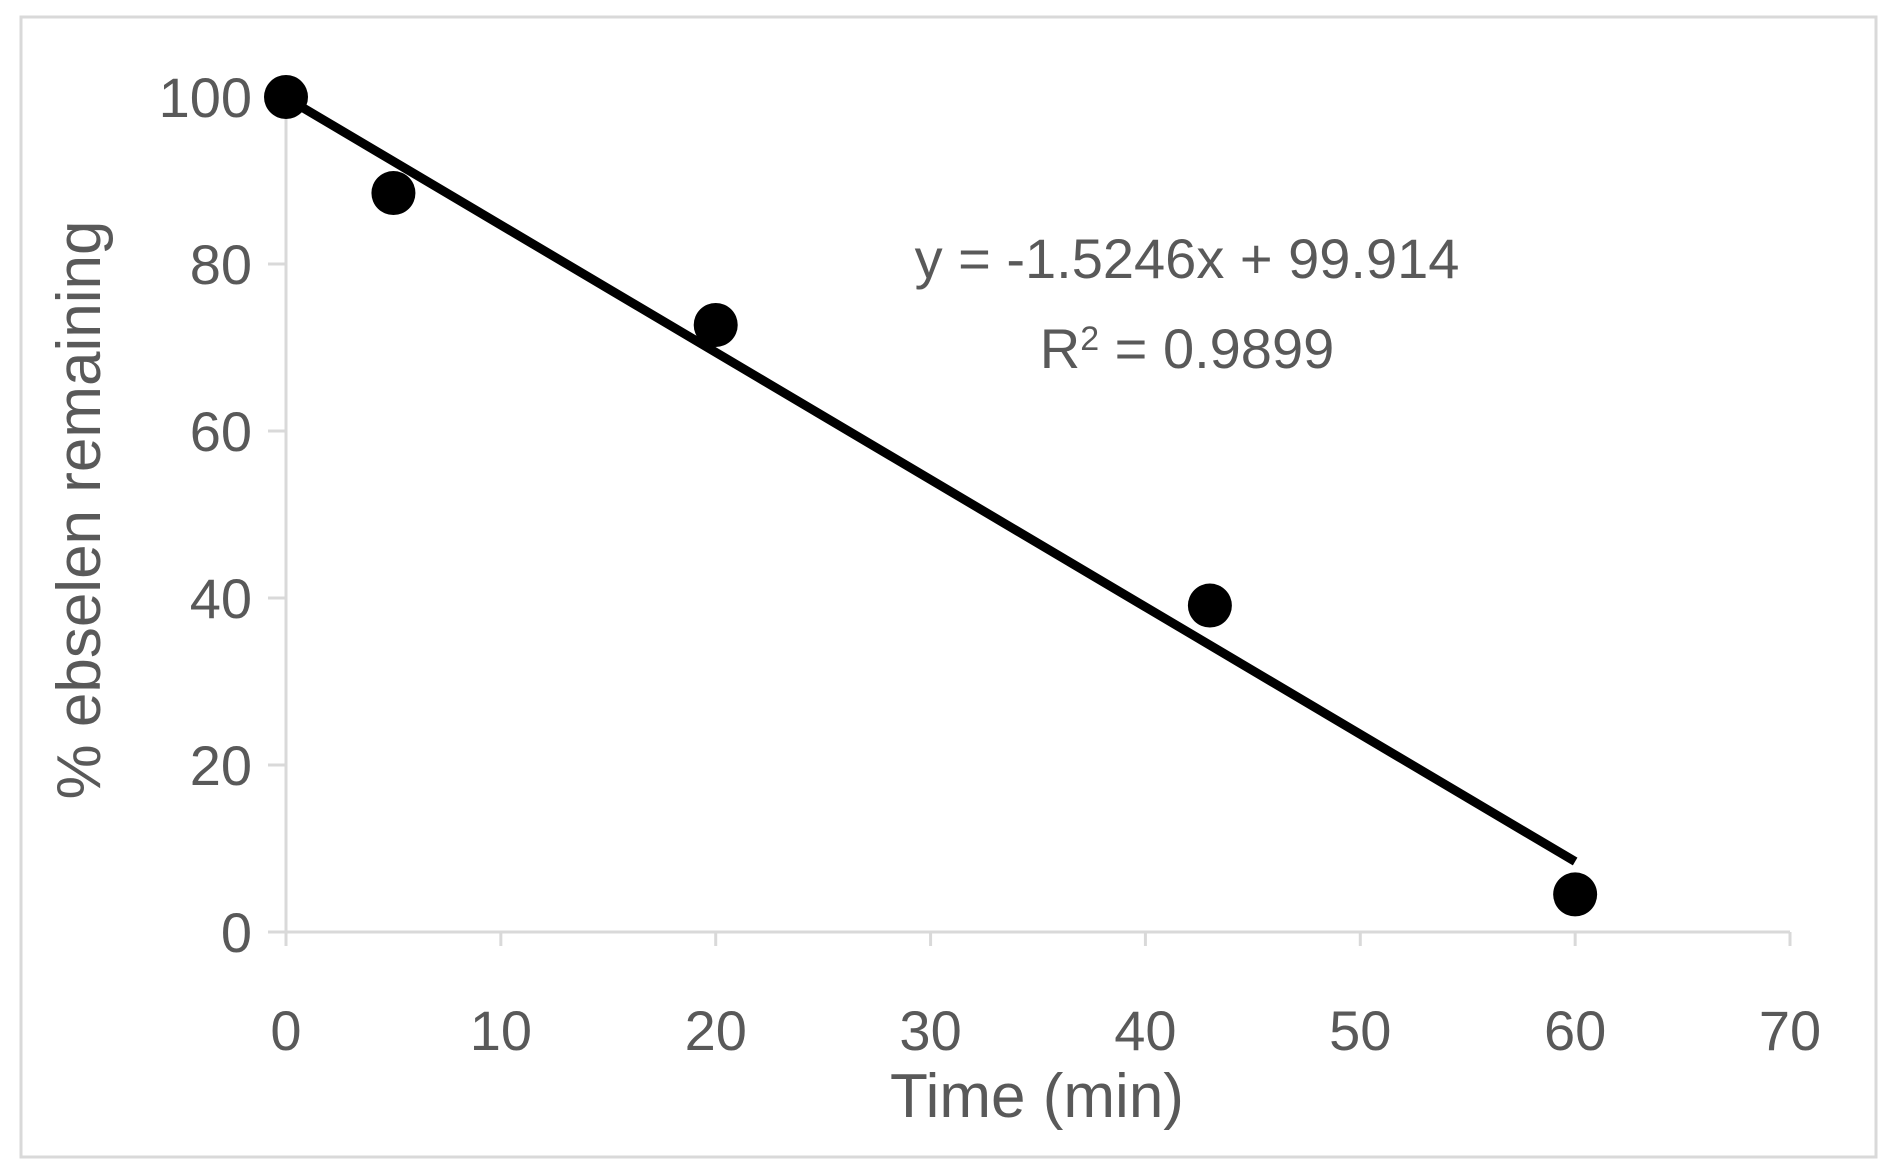 The height and width of the screenshot is (1174, 1897). I want to click on x-tick-label: 20, so click(716, 1030).